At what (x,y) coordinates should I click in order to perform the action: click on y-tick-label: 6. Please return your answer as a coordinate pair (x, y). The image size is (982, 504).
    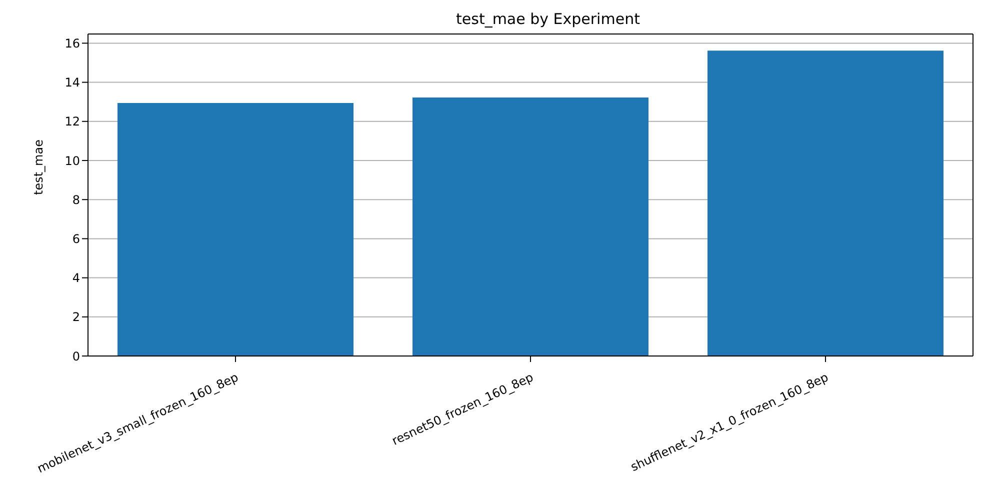
    Looking at the image, I should click on (76, 239).